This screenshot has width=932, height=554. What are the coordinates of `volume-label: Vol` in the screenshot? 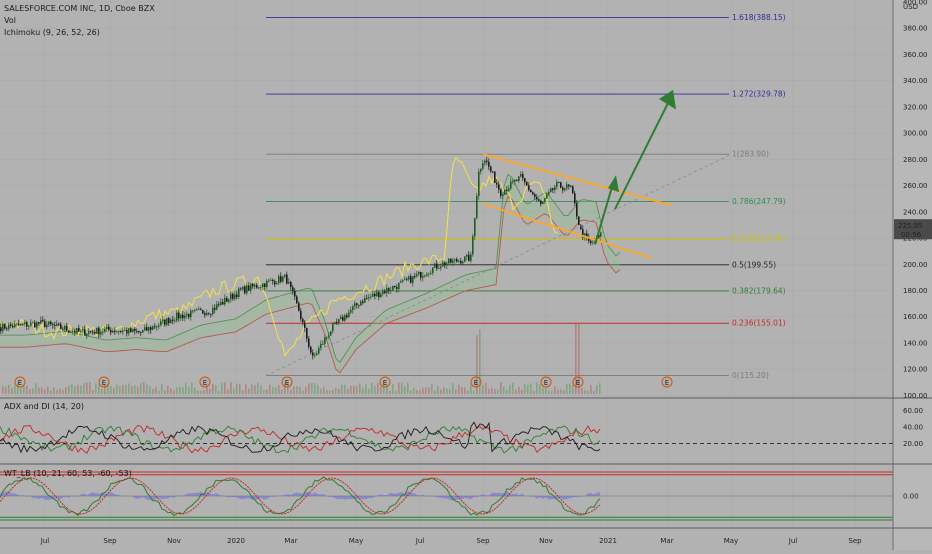 It's located at (10, 20).